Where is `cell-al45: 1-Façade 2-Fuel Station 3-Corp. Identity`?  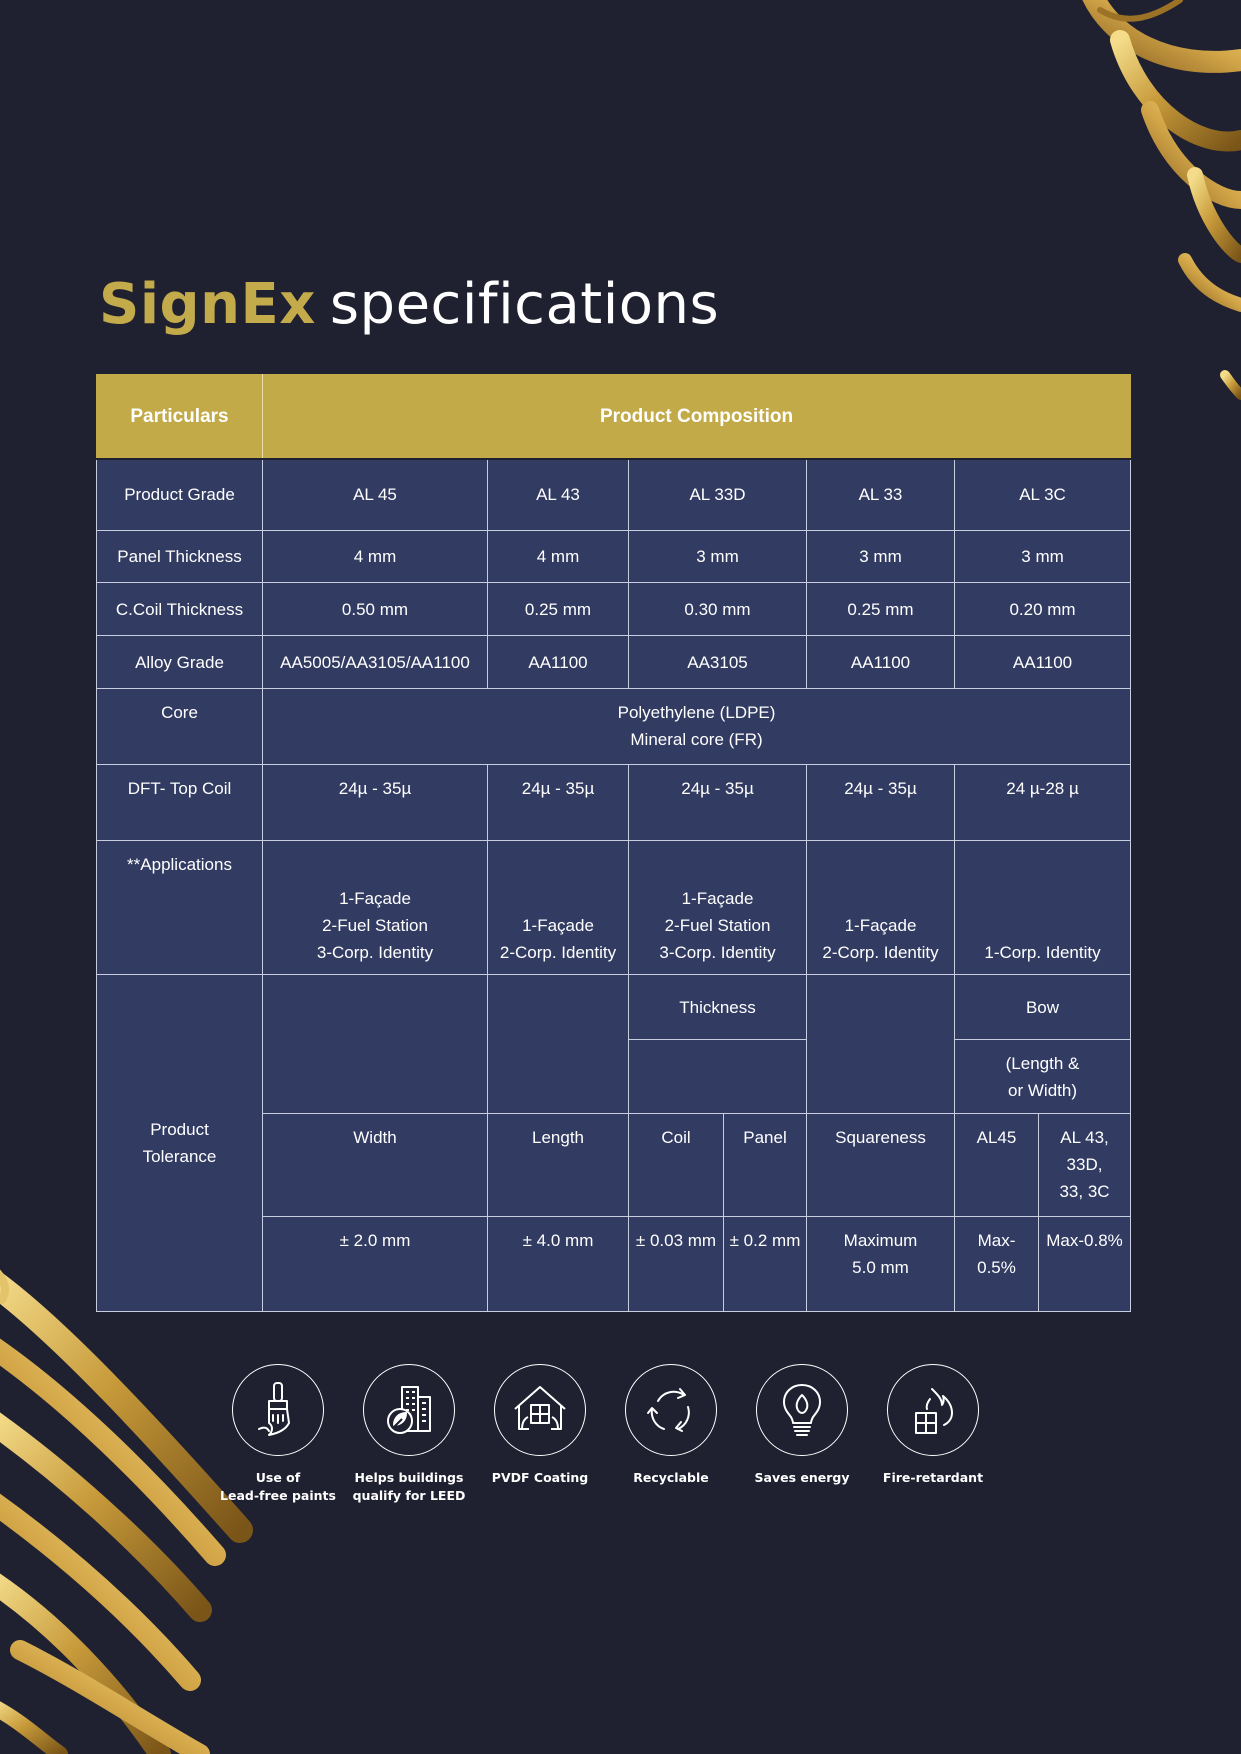 cell-al45: 1-Façade 2-Fuel Station 3-Corp. Identity is located at coordinates (375, 907).